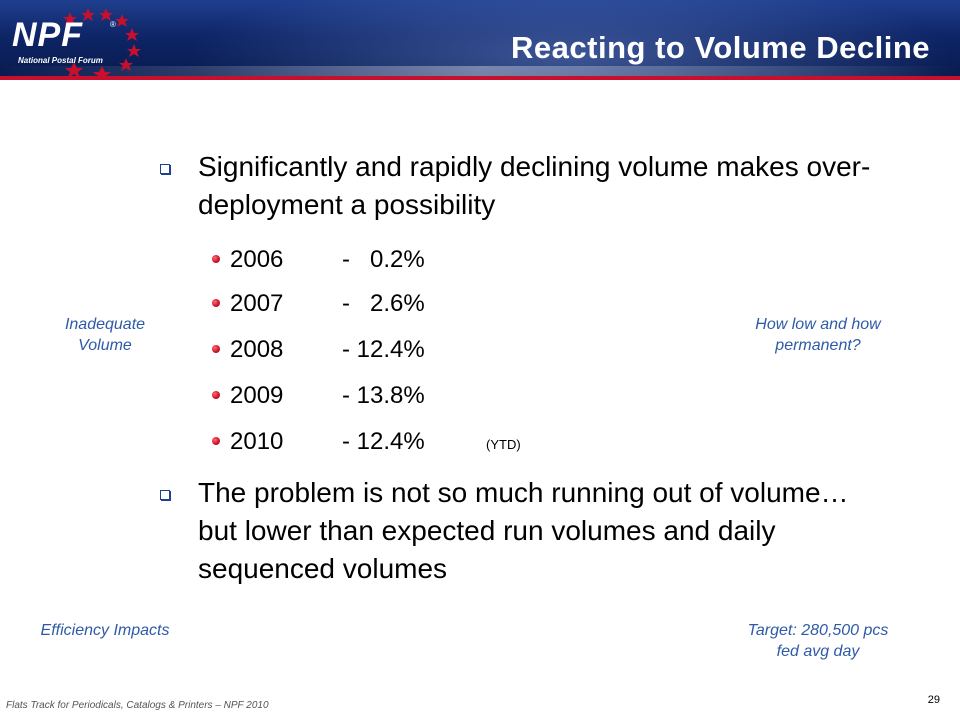 The width and height of the screenshot is (960, 720). I want to click on item-year: 2008, so click(257, 349).